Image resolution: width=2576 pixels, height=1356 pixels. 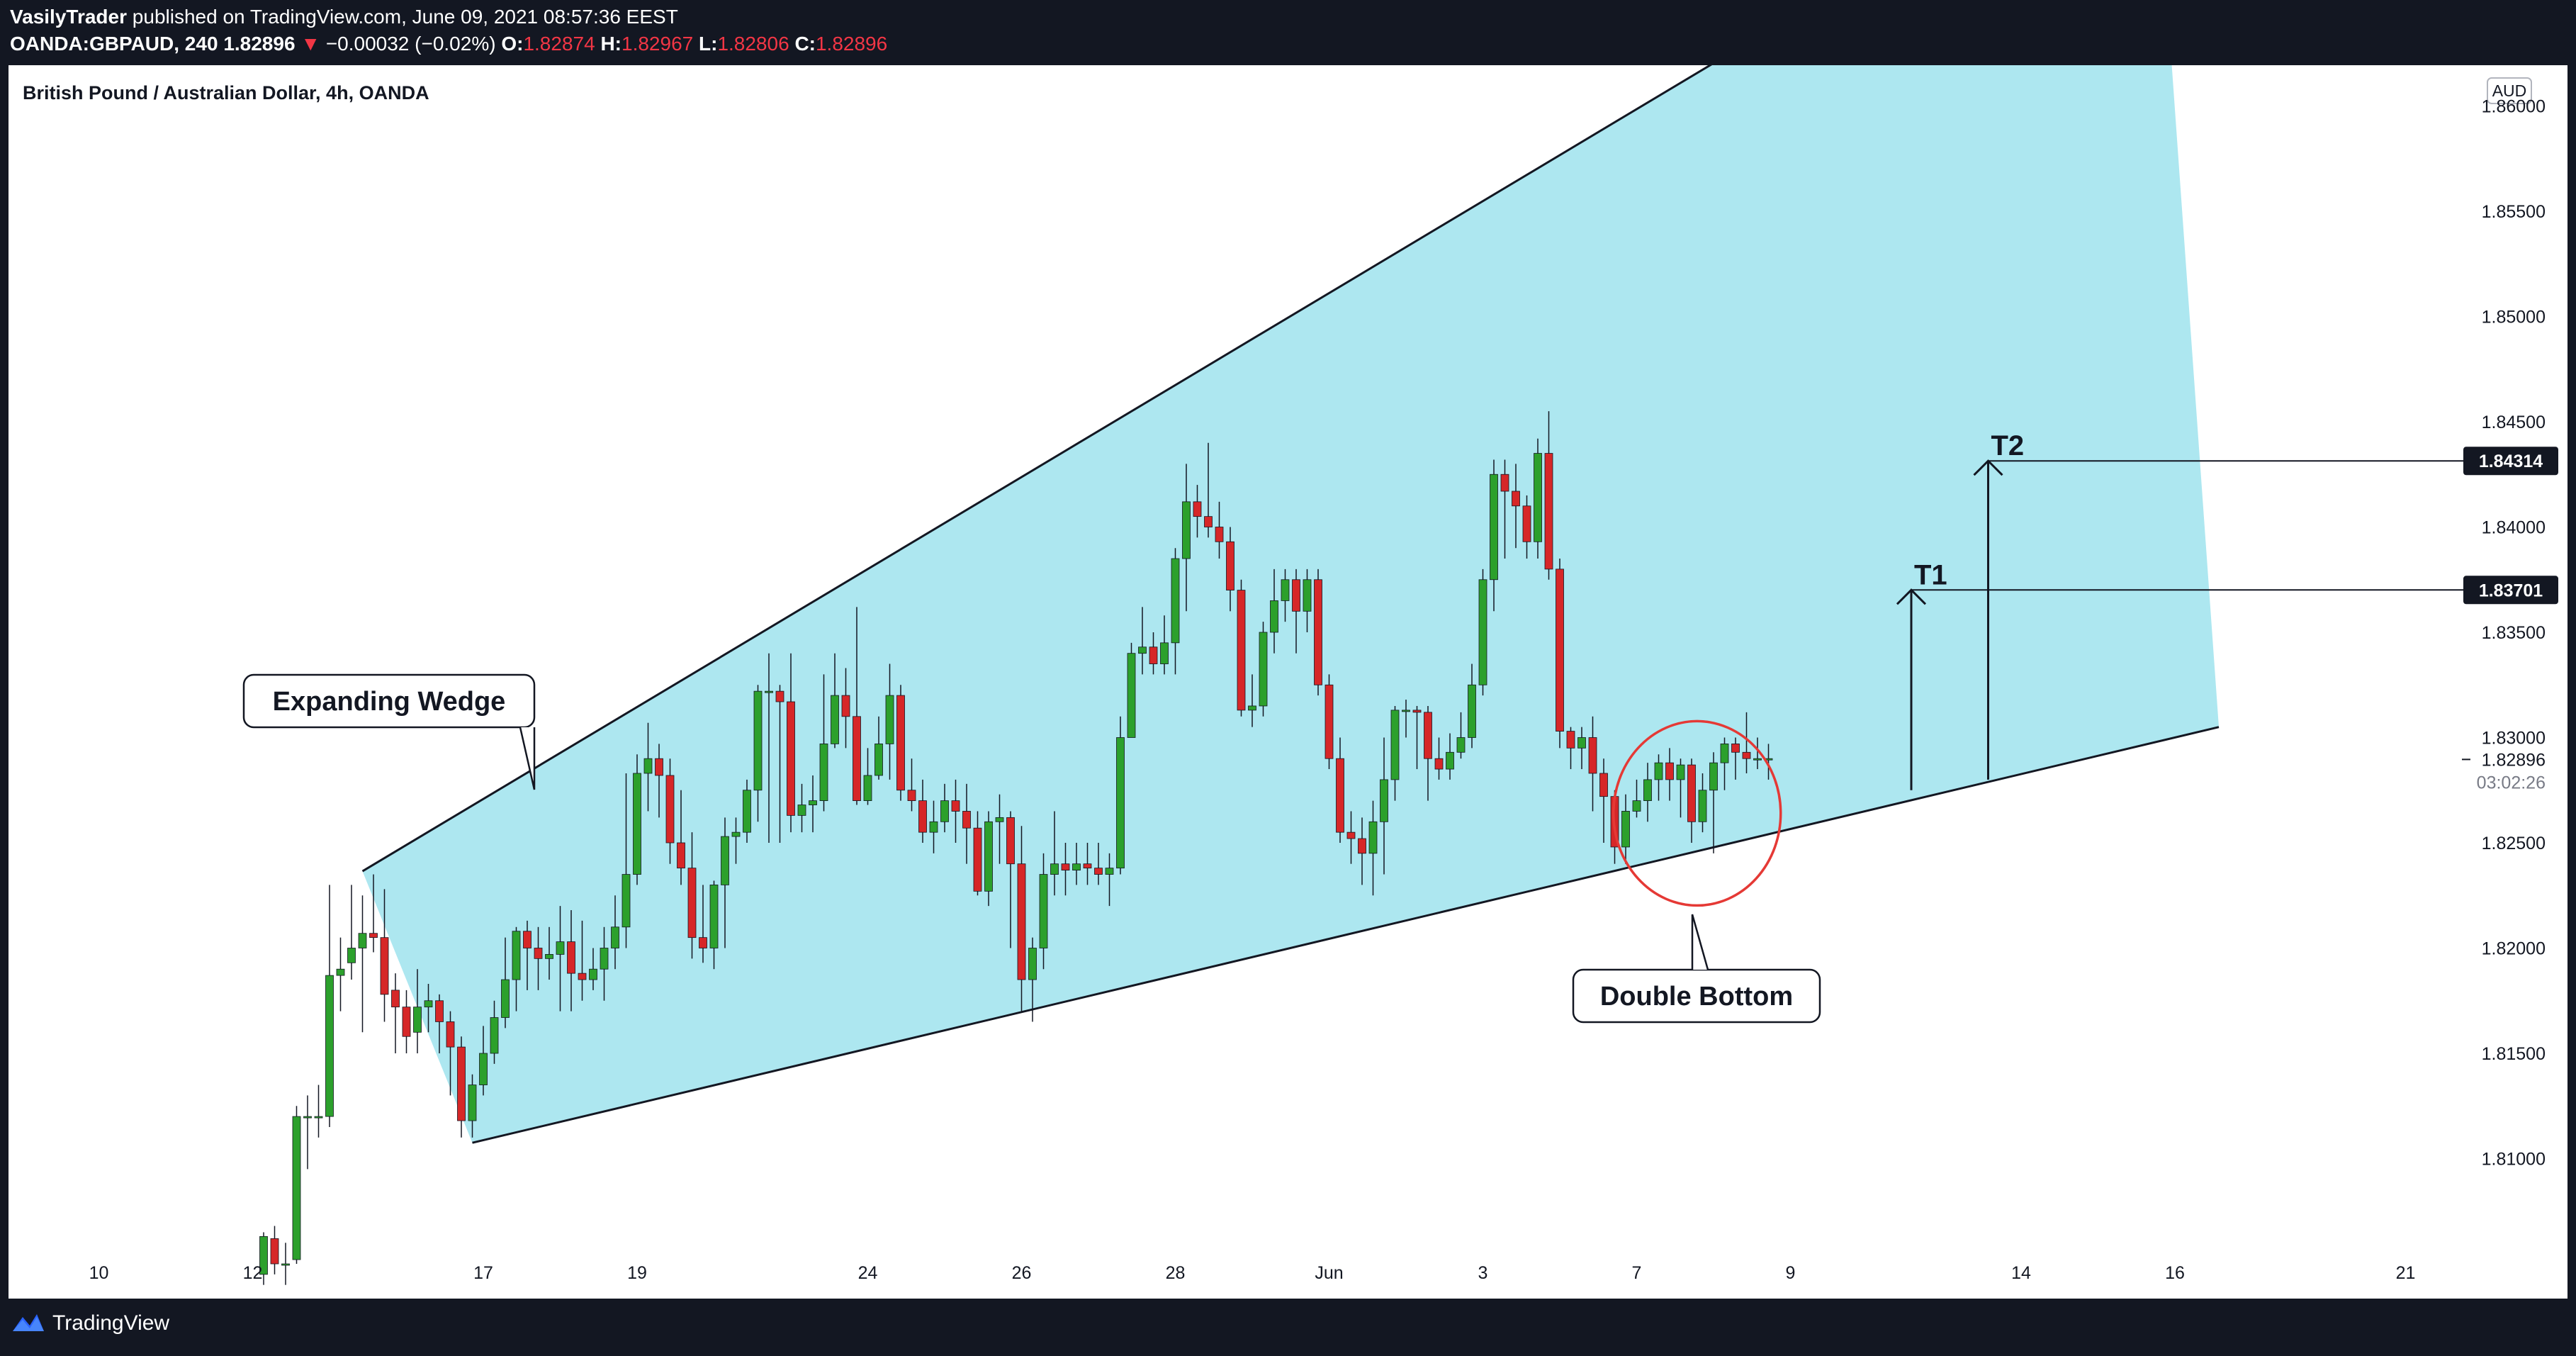 What do you see at coordinates (2514, 843) in the screenshot?
I see `y-tick-label: 1.82500` at bounding box center [2514, 843].